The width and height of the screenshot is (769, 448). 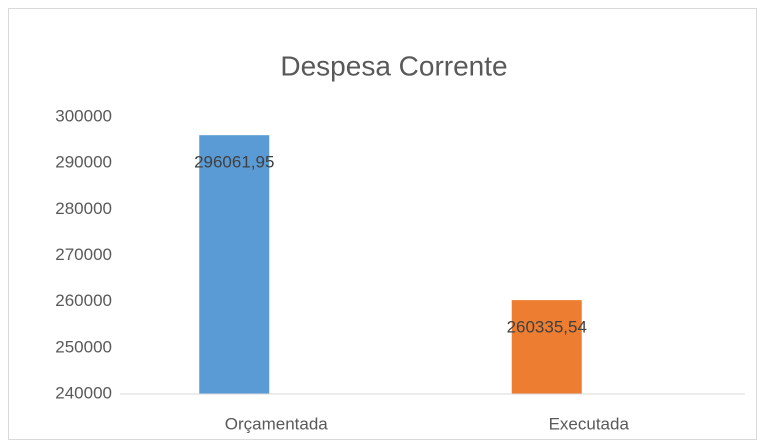 I want to click on y-tick-label: 280000, so click(x=83, y=208).